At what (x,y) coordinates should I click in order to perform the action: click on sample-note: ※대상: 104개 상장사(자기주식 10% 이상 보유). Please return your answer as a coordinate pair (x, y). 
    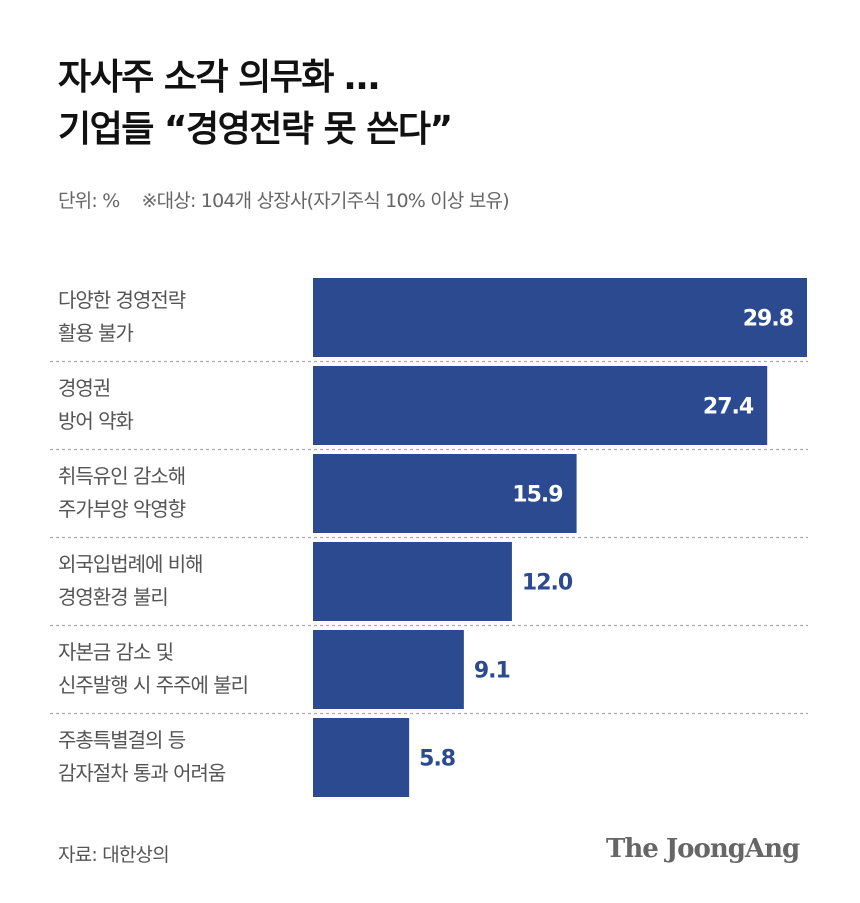
    Looking at the image, I should click on (325, 201).